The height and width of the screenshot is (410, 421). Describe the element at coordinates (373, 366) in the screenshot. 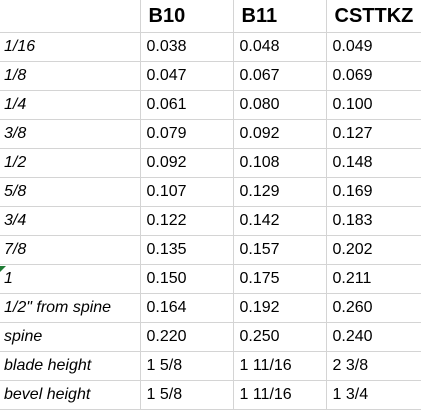

I see `cell: 2 3/8` at that location.